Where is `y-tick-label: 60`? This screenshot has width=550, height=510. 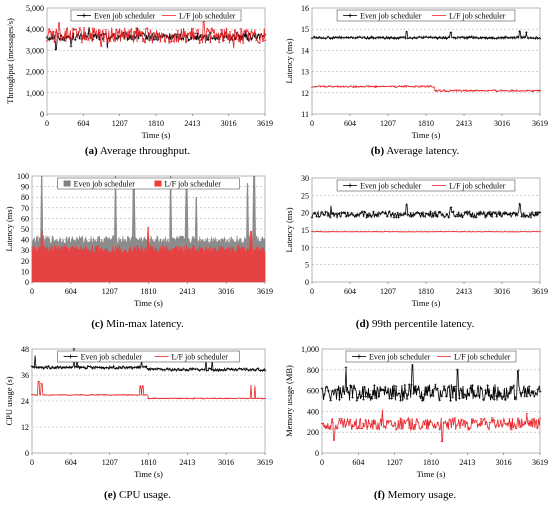
y-tick-label: 60 is located at coordinates (25, 218).